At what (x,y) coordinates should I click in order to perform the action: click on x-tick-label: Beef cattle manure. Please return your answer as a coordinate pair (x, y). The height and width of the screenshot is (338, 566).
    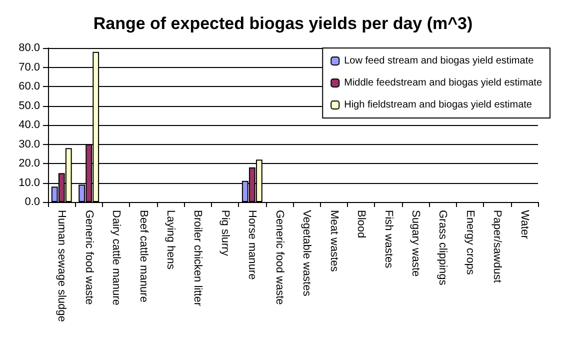
    Looking at the image, I should click on (143, 256).